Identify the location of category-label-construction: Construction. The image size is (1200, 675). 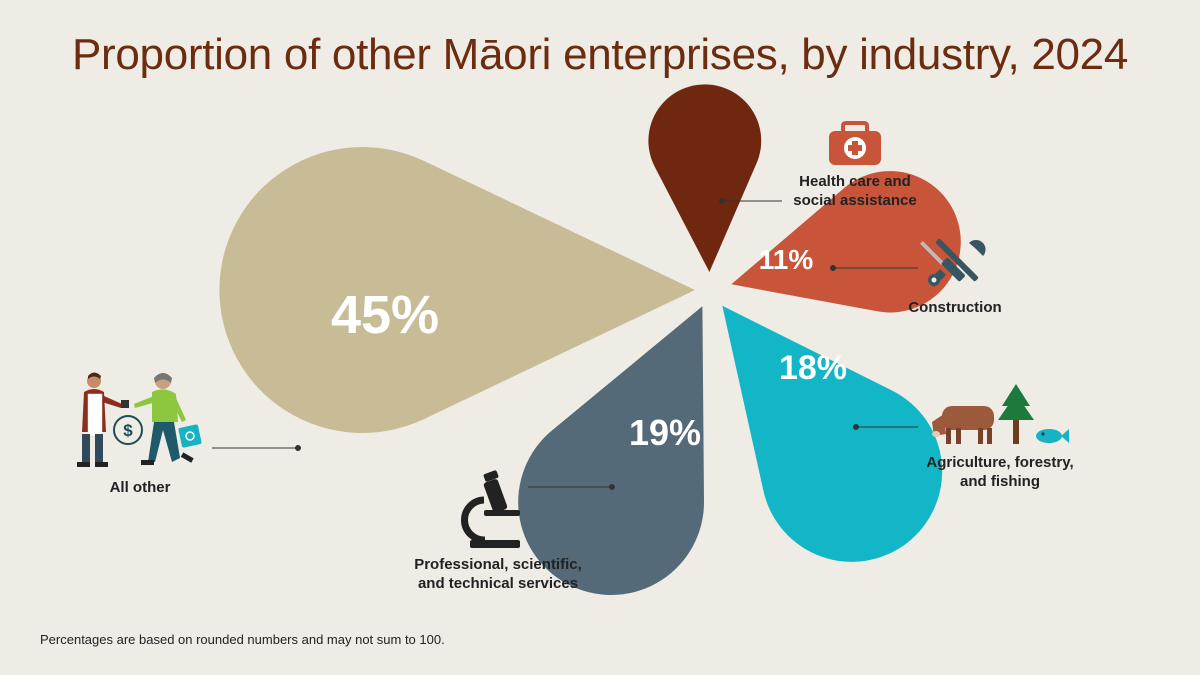
(955, 307).